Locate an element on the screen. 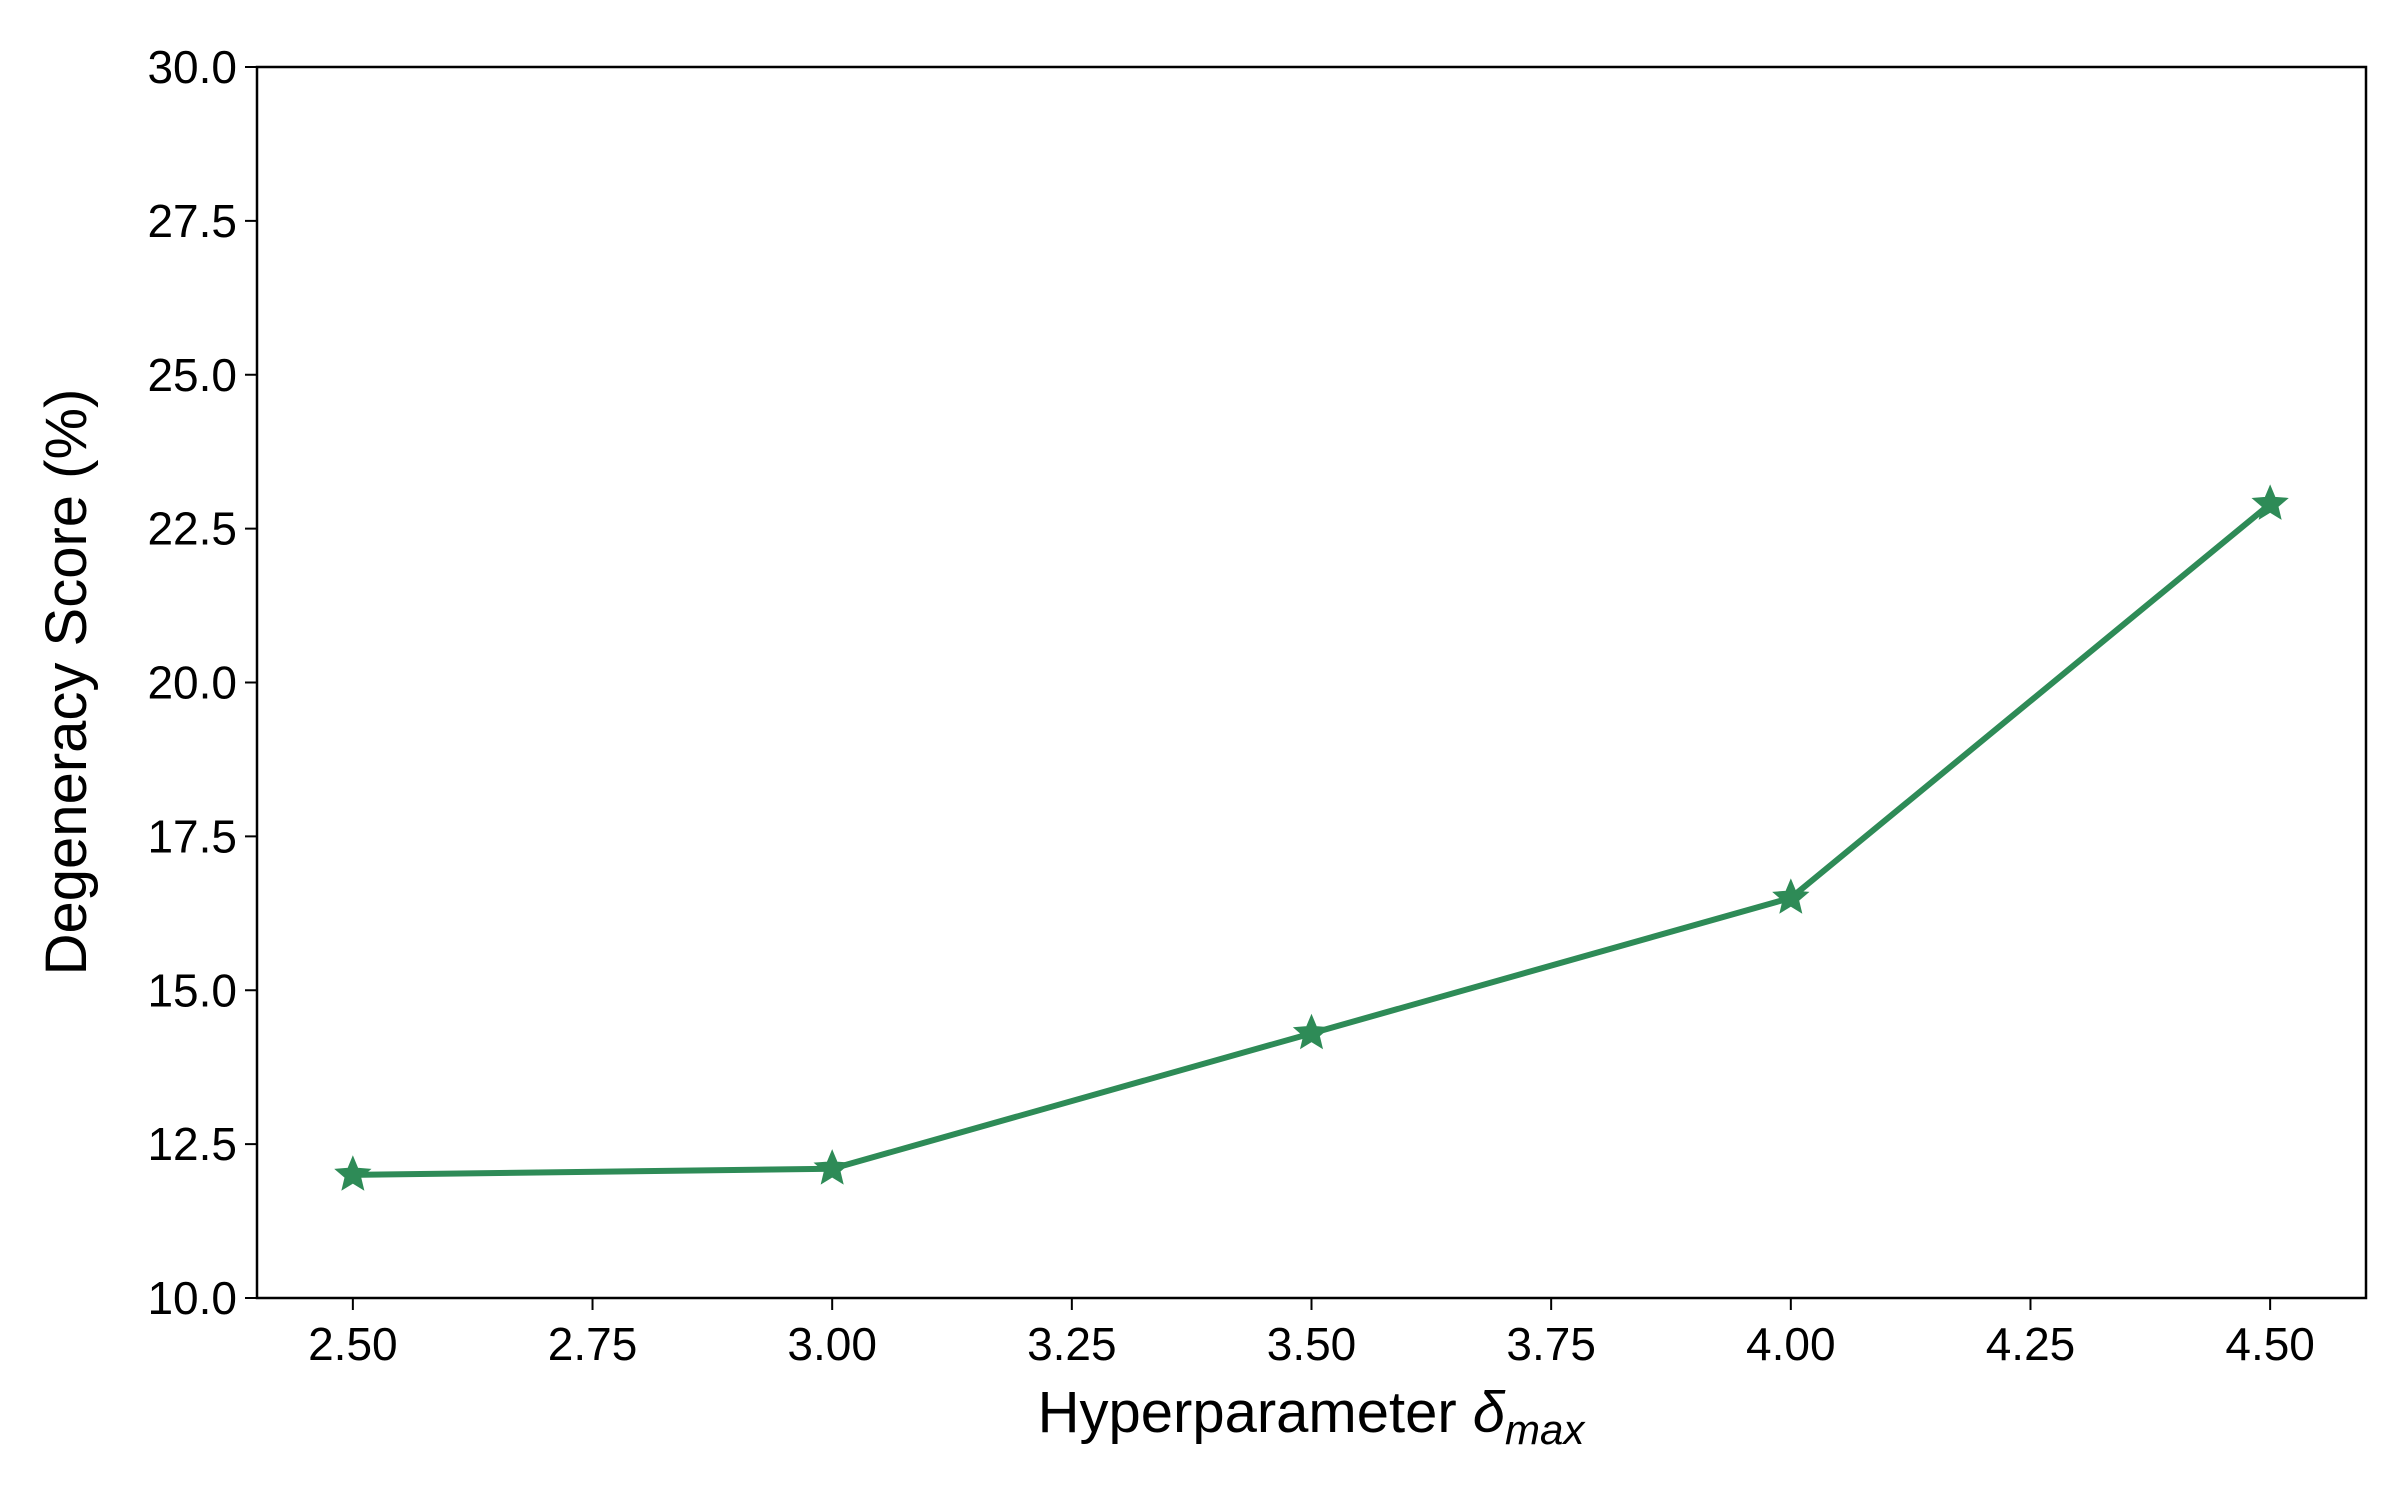 The width and height of the screenshot is (2400, 1500). y-tick-label: 30.0 is located at coordinates (192, 67).